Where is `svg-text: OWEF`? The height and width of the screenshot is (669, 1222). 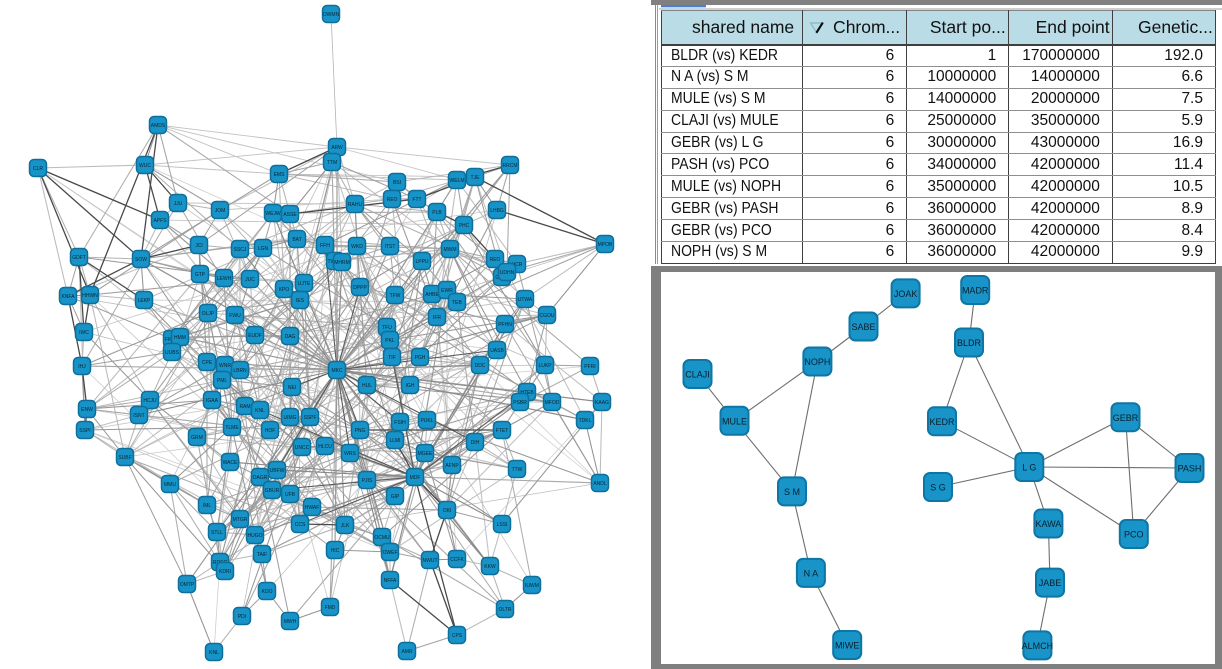
svg-text: OWEF is located at coordinates (390, 553).